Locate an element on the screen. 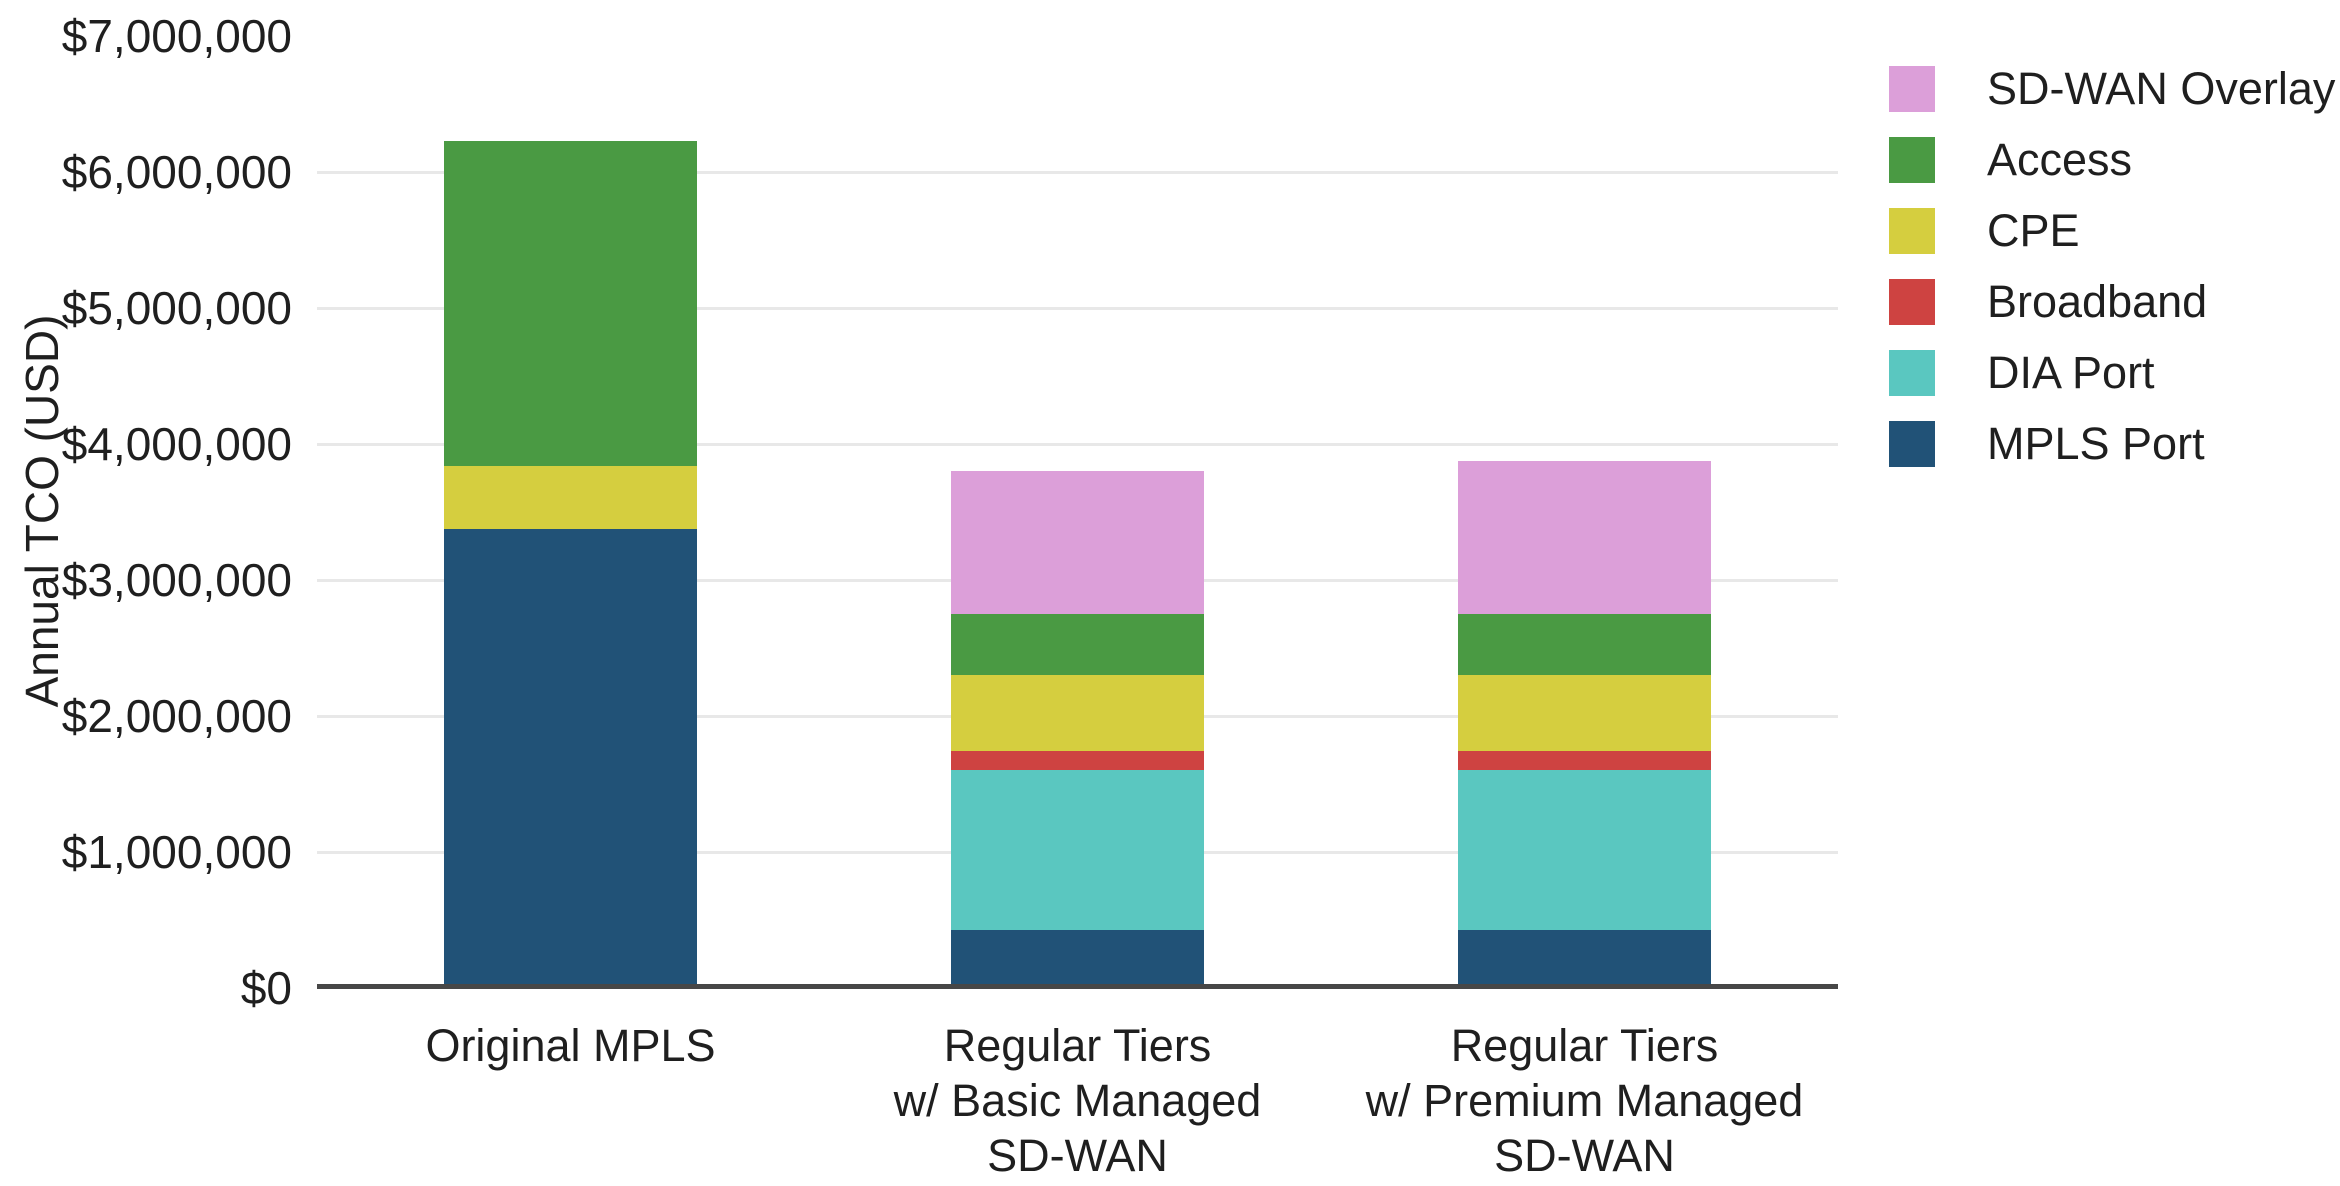 The width and height of the screenshot is (2340, 1186). y-tick-label-0: $0 is located at coordinates (266, 988).